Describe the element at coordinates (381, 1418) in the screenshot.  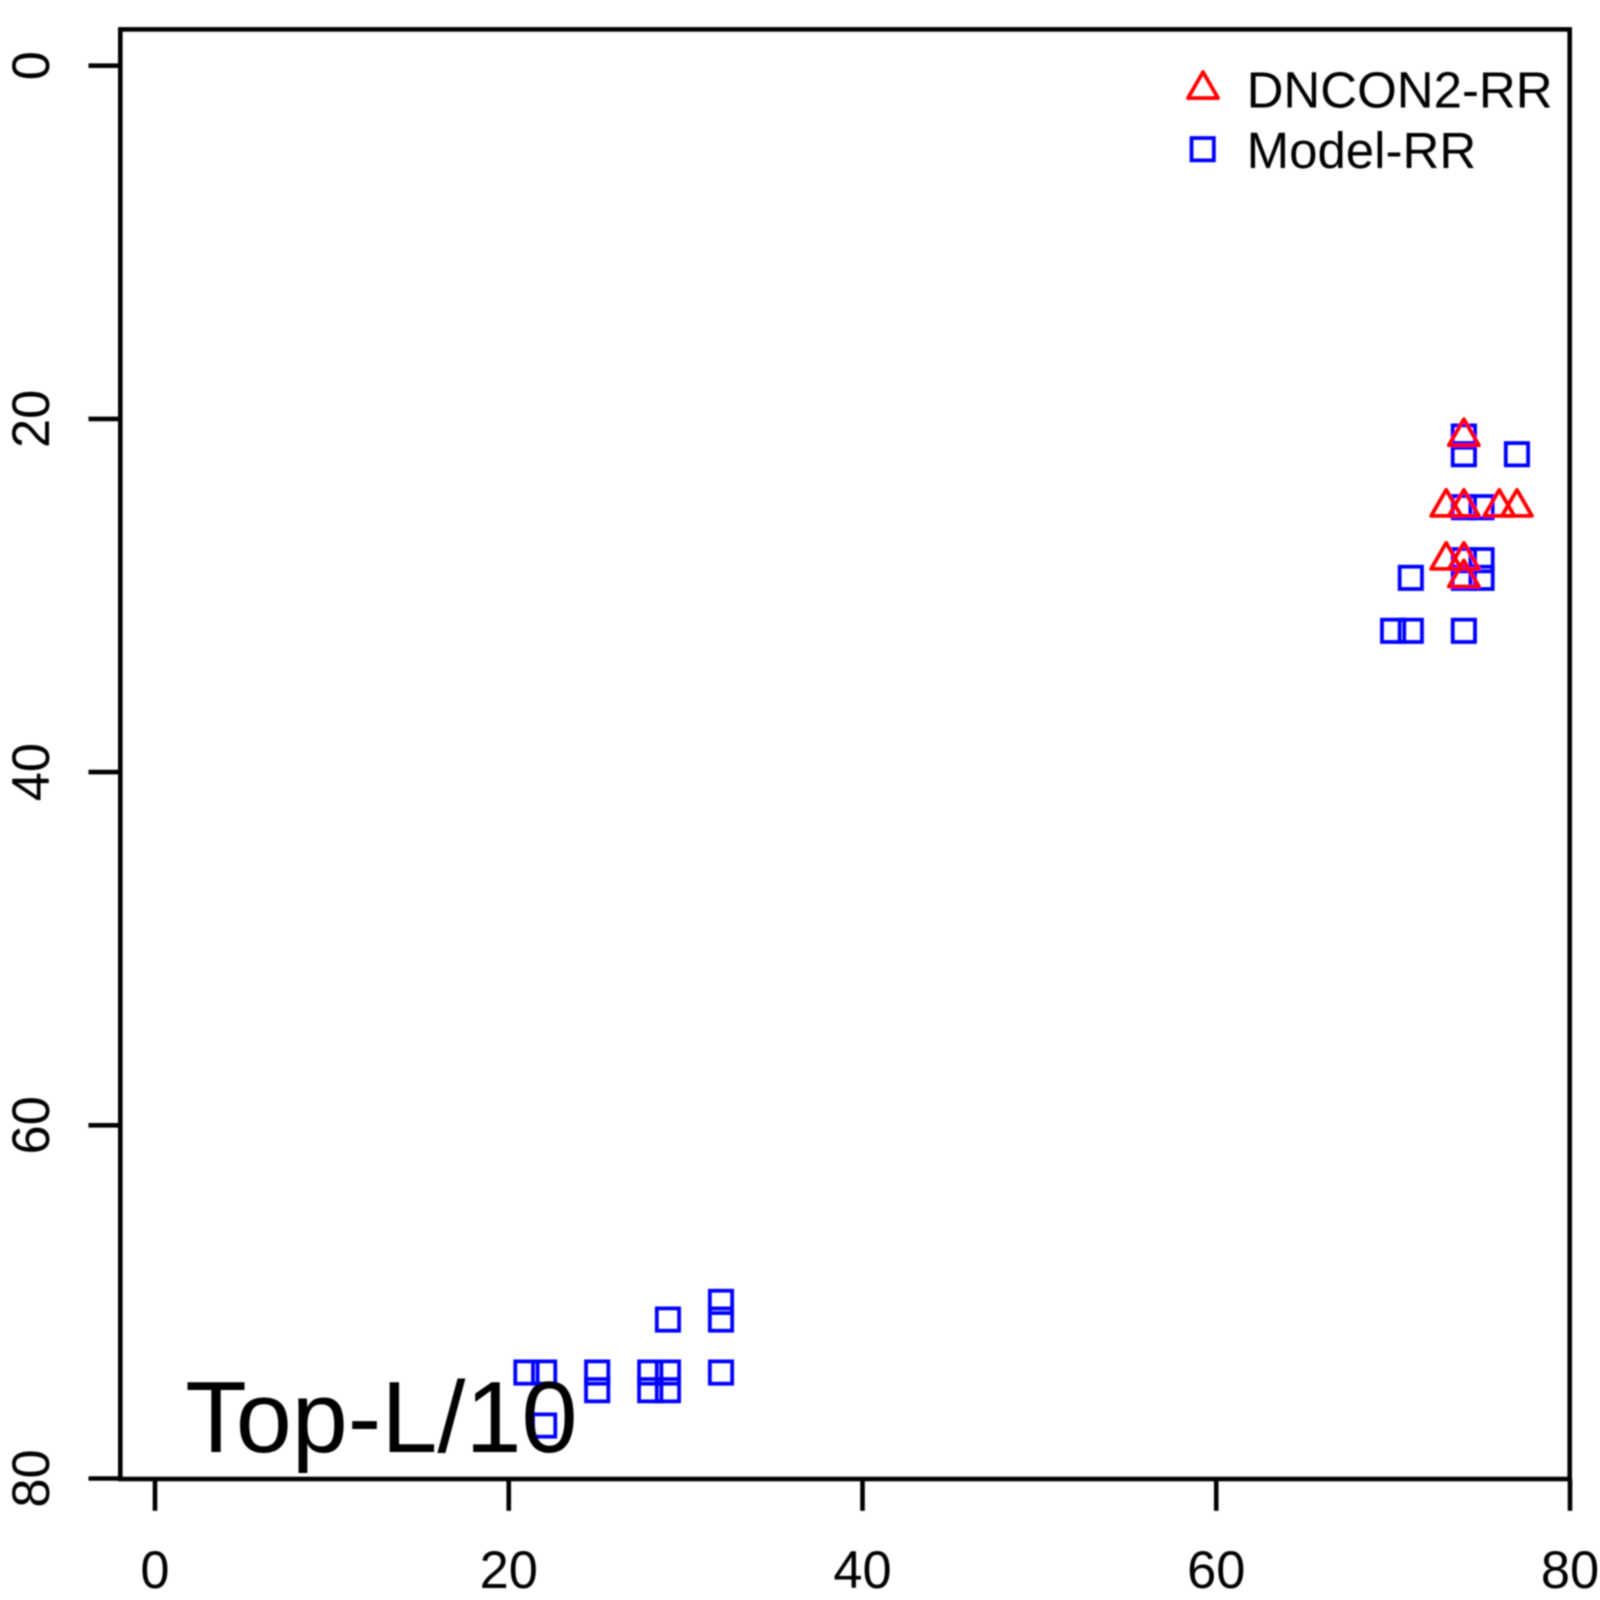
I see `svg-text: Top-L/10` at that location.